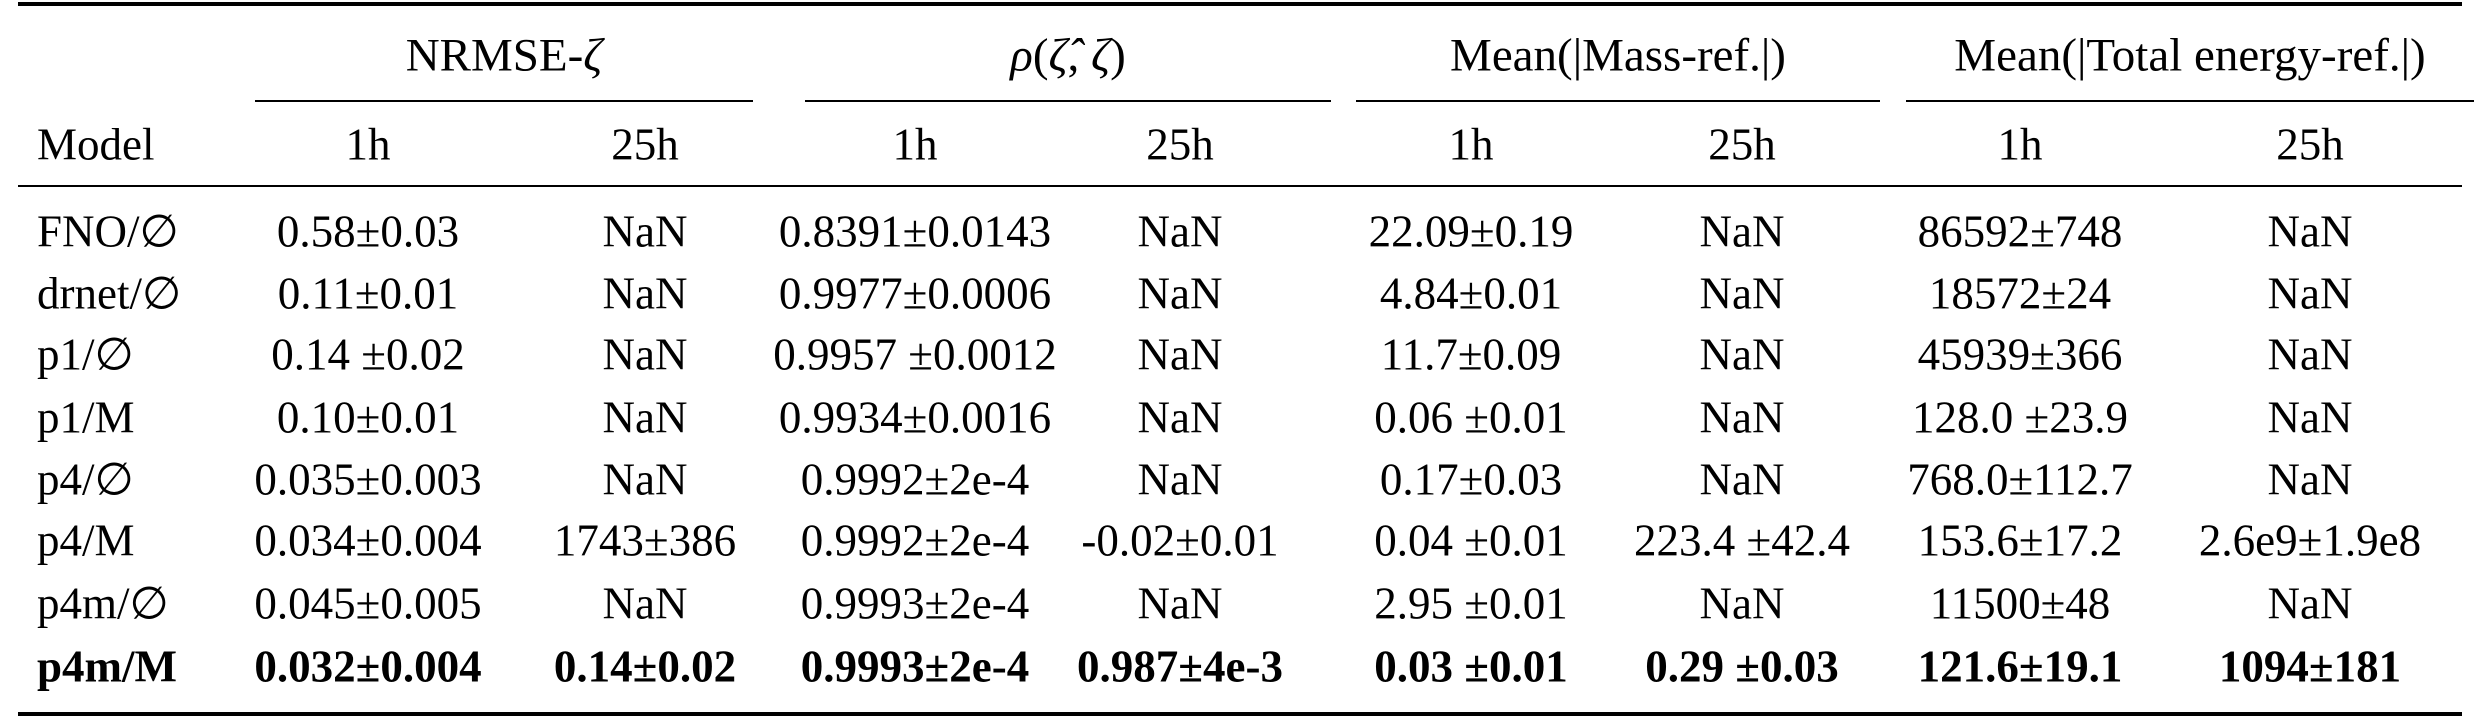  What do you see at coordinates (504, 101) in the screenshot?
I see `group-underline-nrmse` at bounding box center [504, 101].